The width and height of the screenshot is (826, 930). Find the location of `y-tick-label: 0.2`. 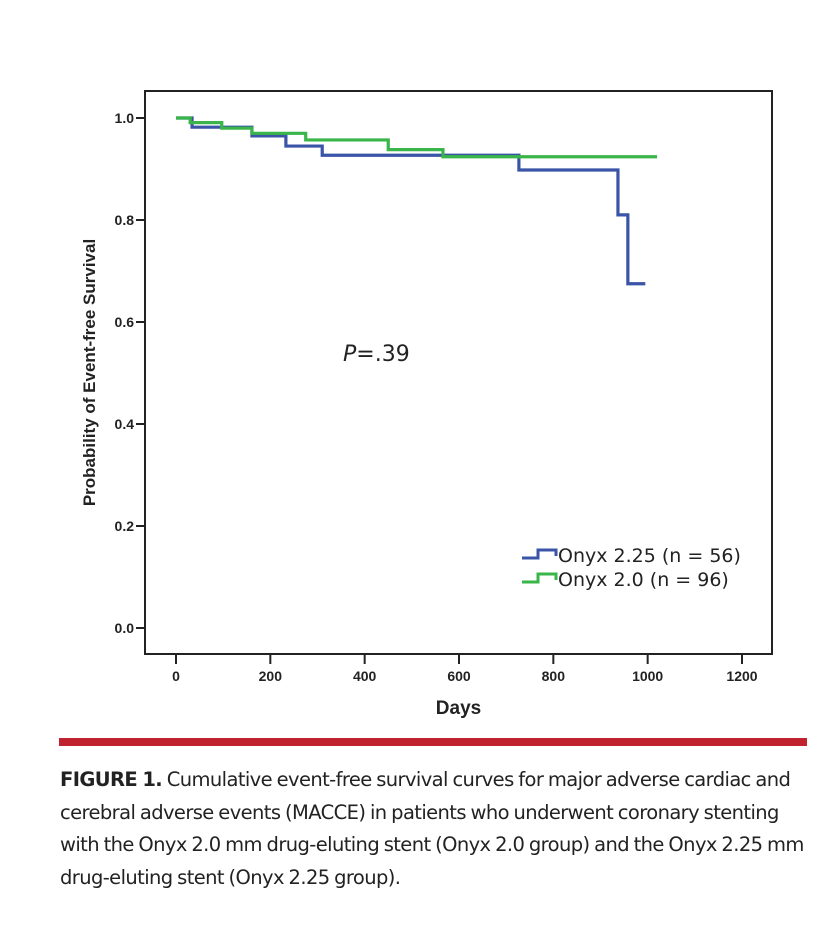

y-tick-label: 0.2 is located at coordinates (125, 526).